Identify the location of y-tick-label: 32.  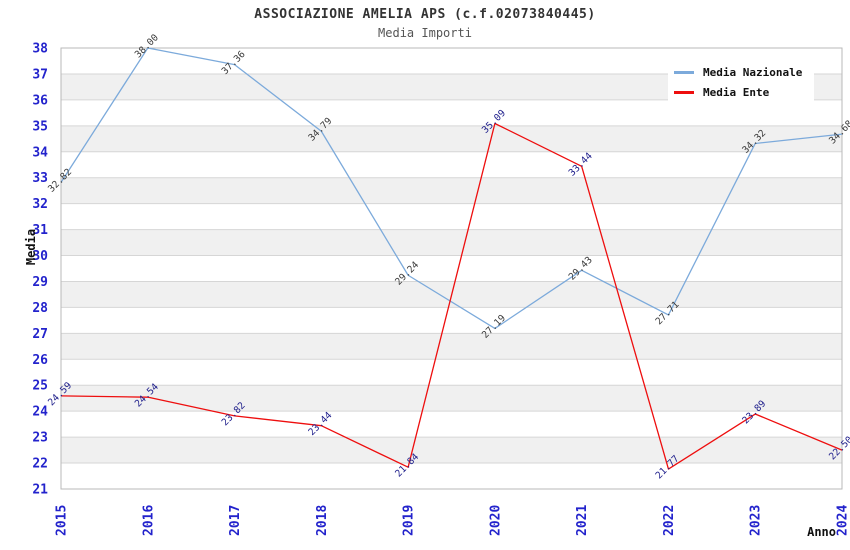
(40, 204).